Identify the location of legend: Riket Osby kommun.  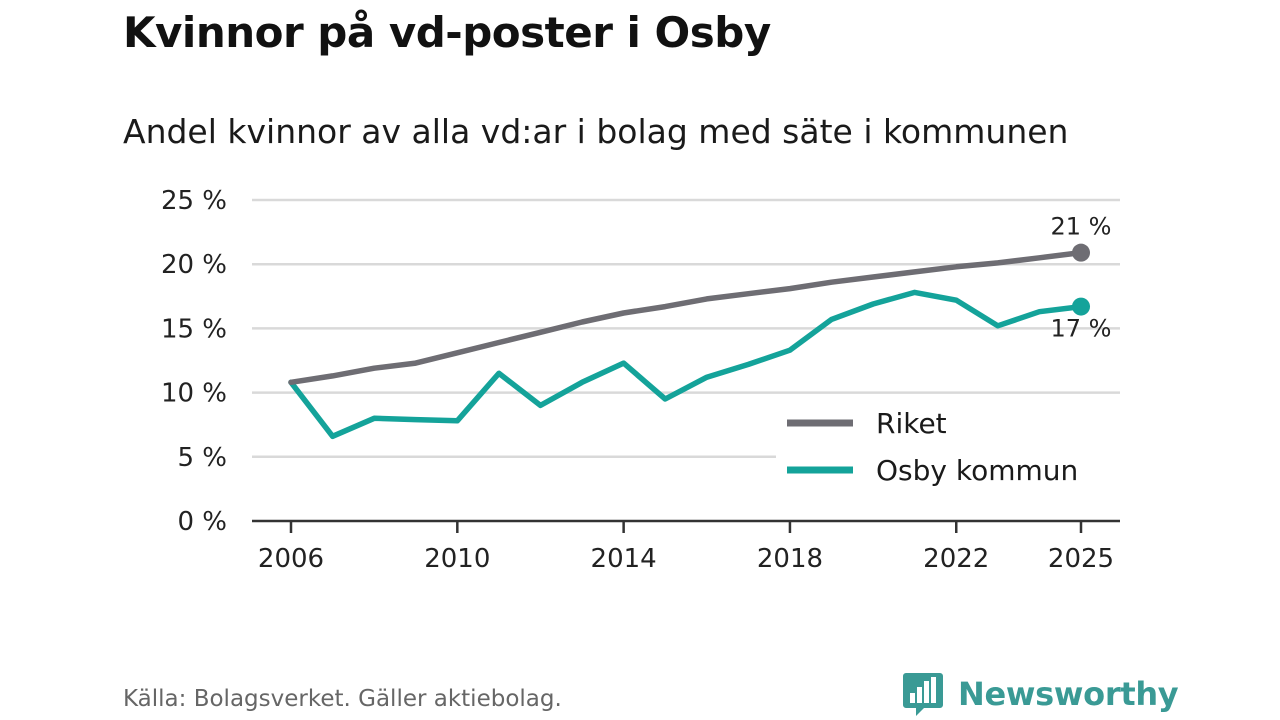
(948, 450).